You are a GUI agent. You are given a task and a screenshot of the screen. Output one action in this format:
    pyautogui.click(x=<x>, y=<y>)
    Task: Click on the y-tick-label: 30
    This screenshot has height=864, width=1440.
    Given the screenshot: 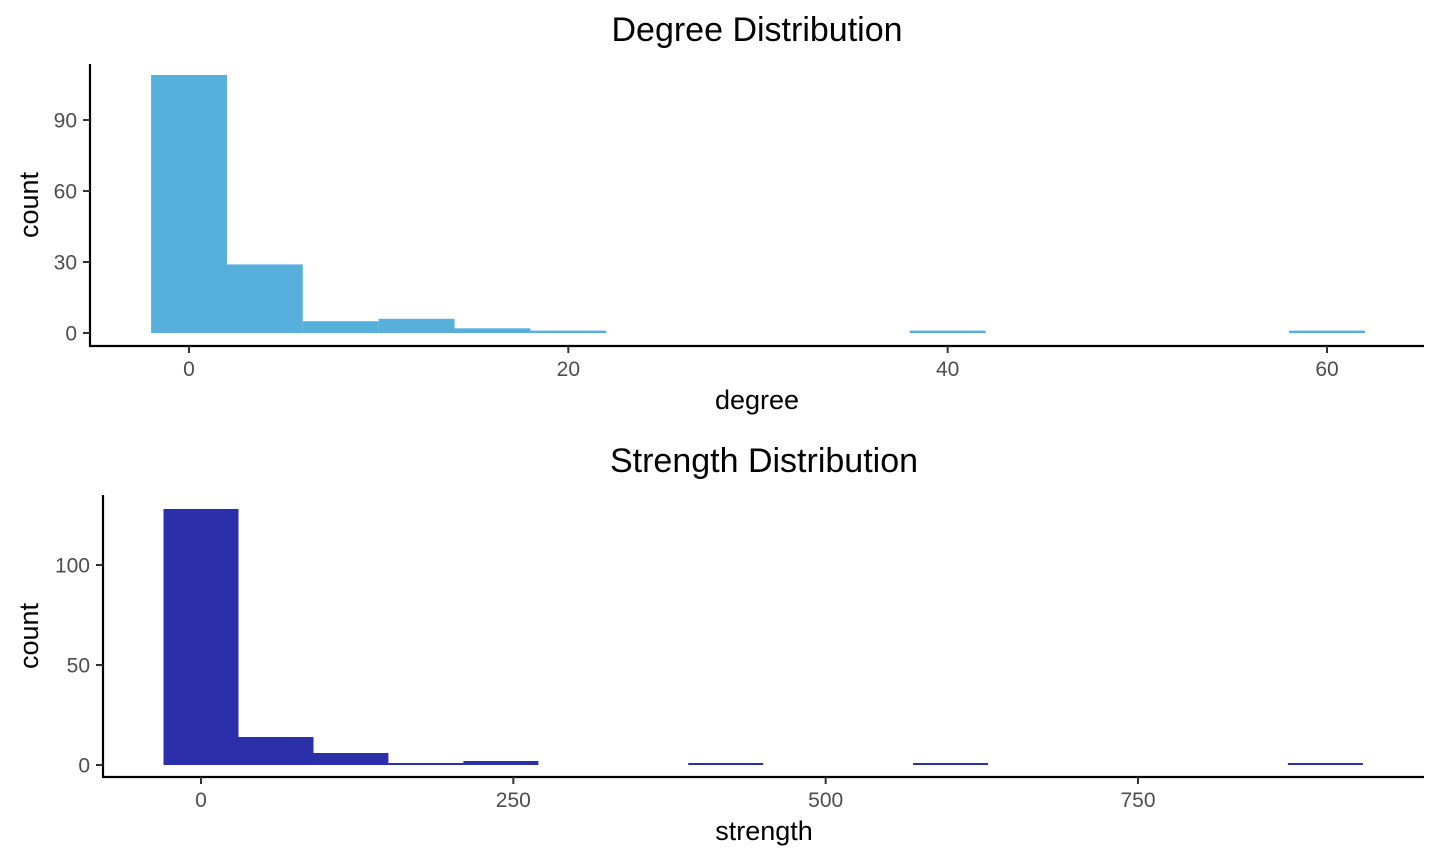 What is the action you would take?
    pyautogui.click(x=65, y=263)
    